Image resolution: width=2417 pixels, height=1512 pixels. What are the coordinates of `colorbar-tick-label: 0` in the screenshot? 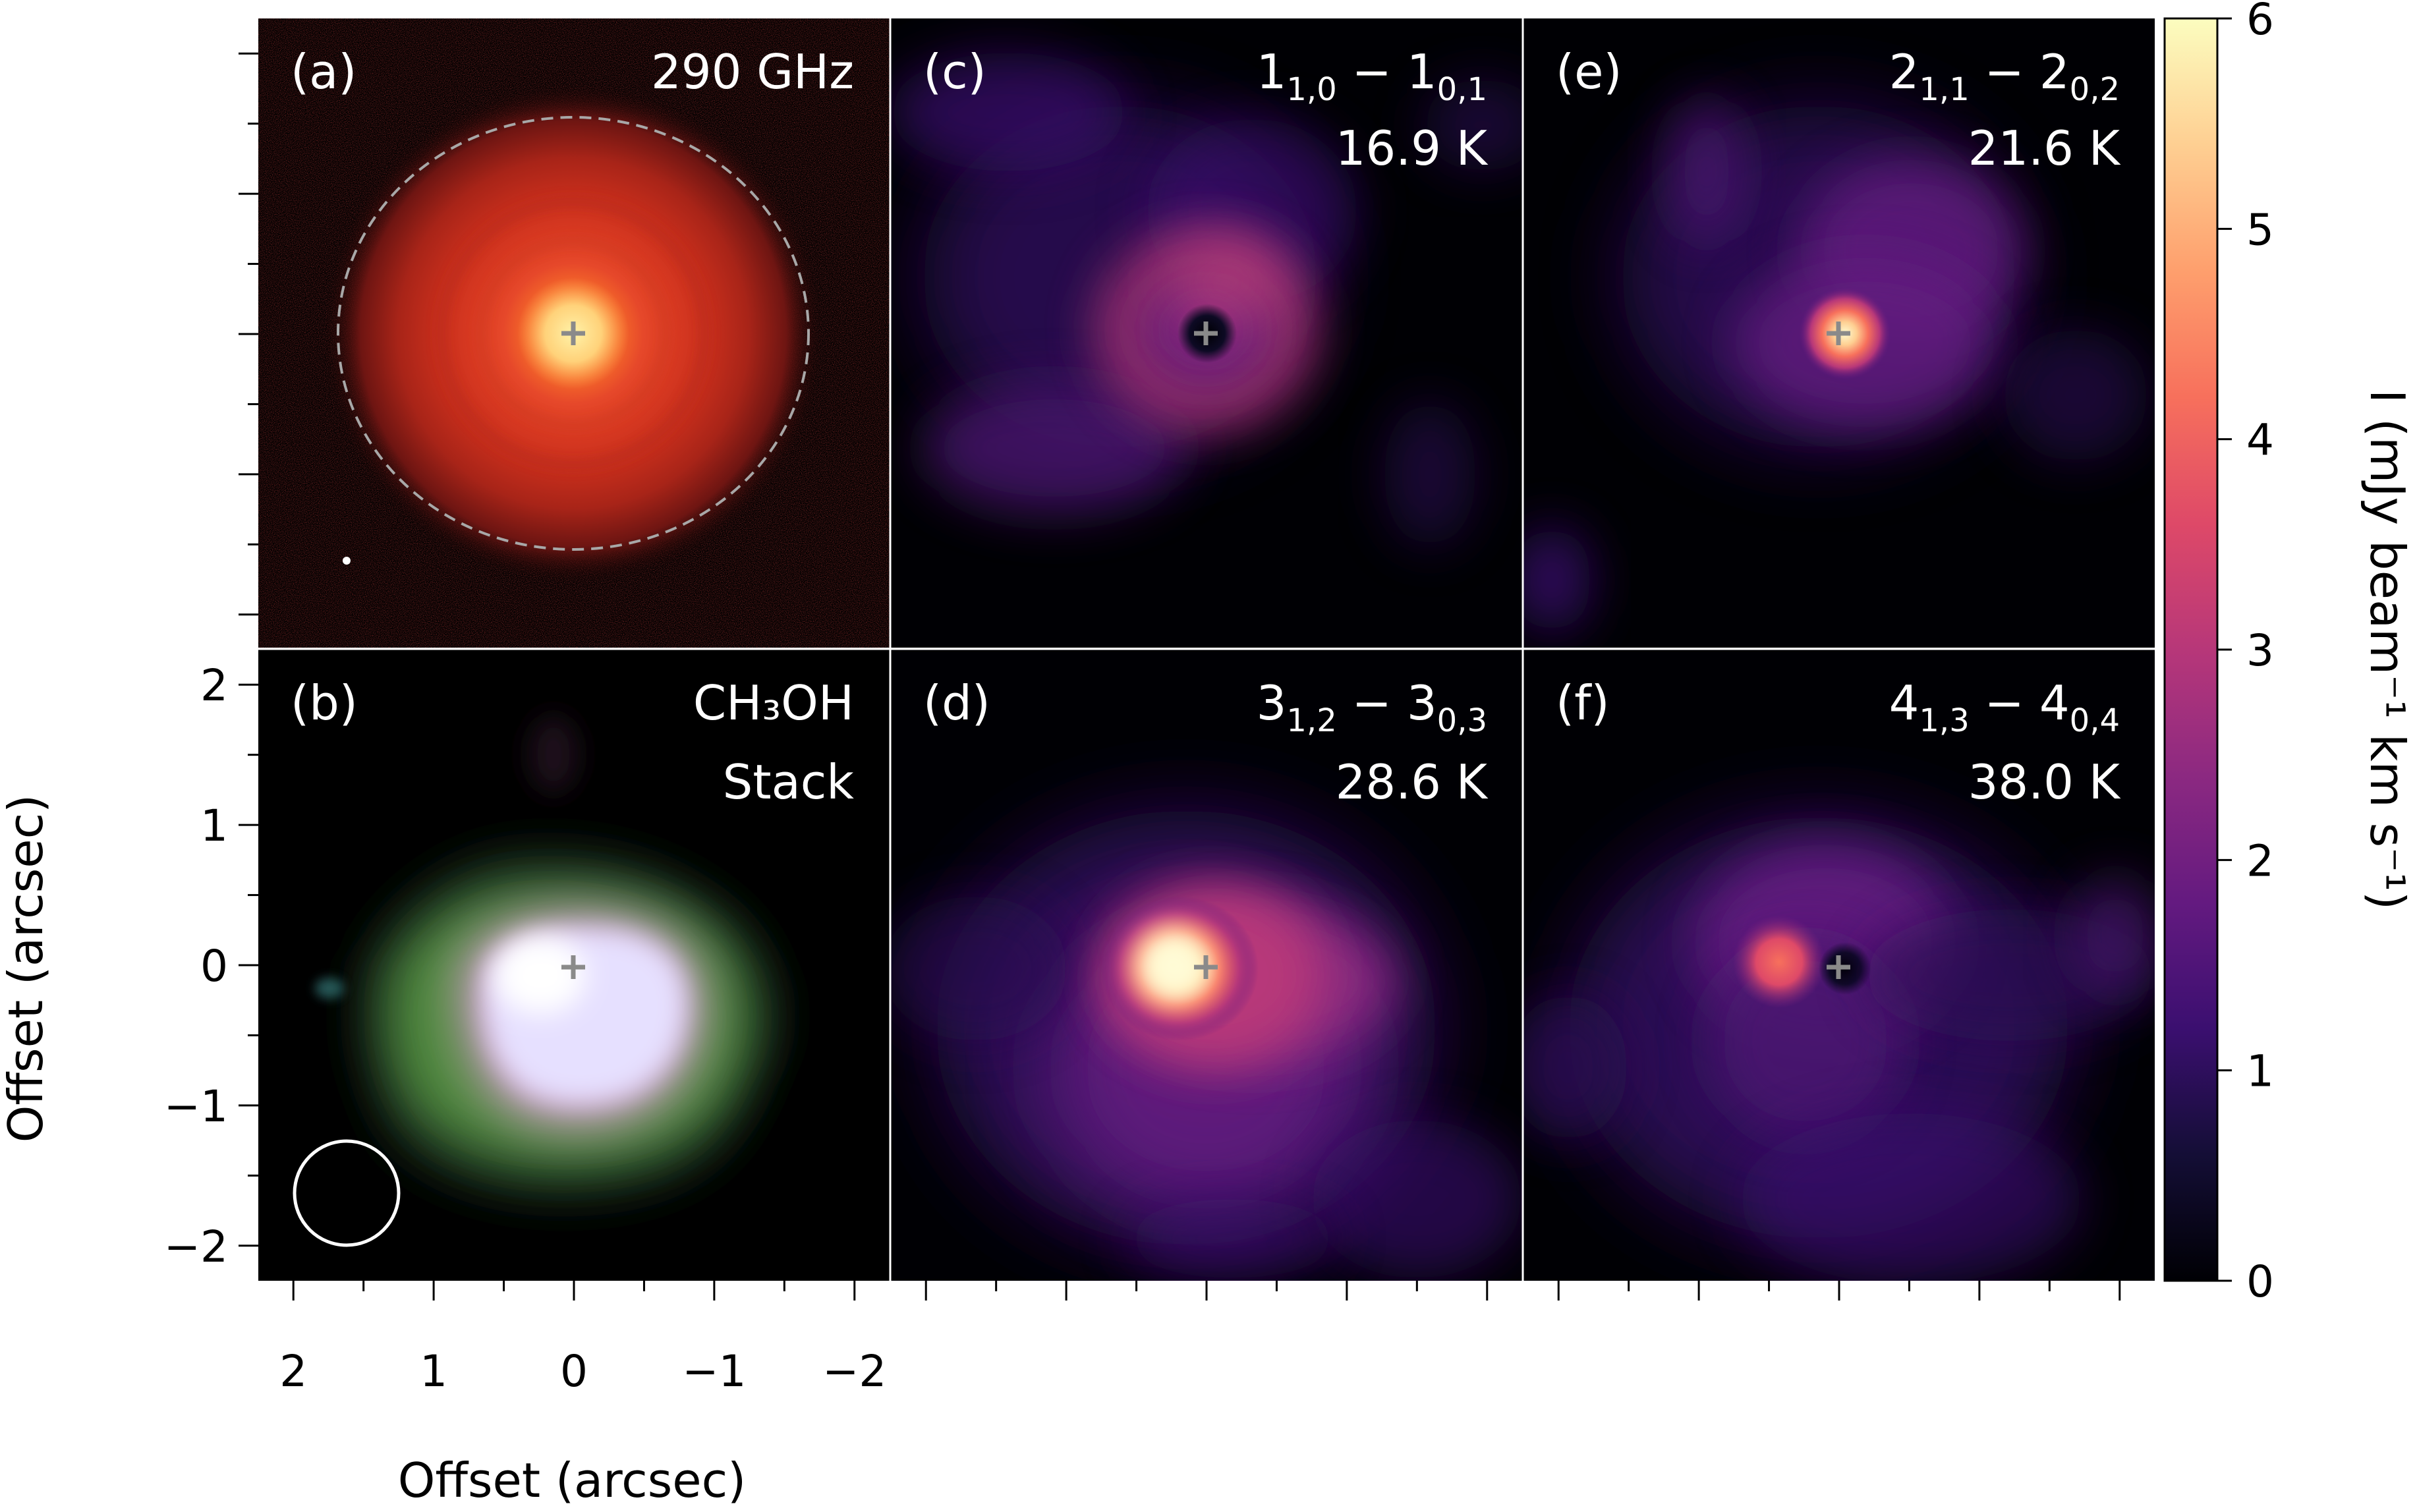 It's located at (2260, 1281).